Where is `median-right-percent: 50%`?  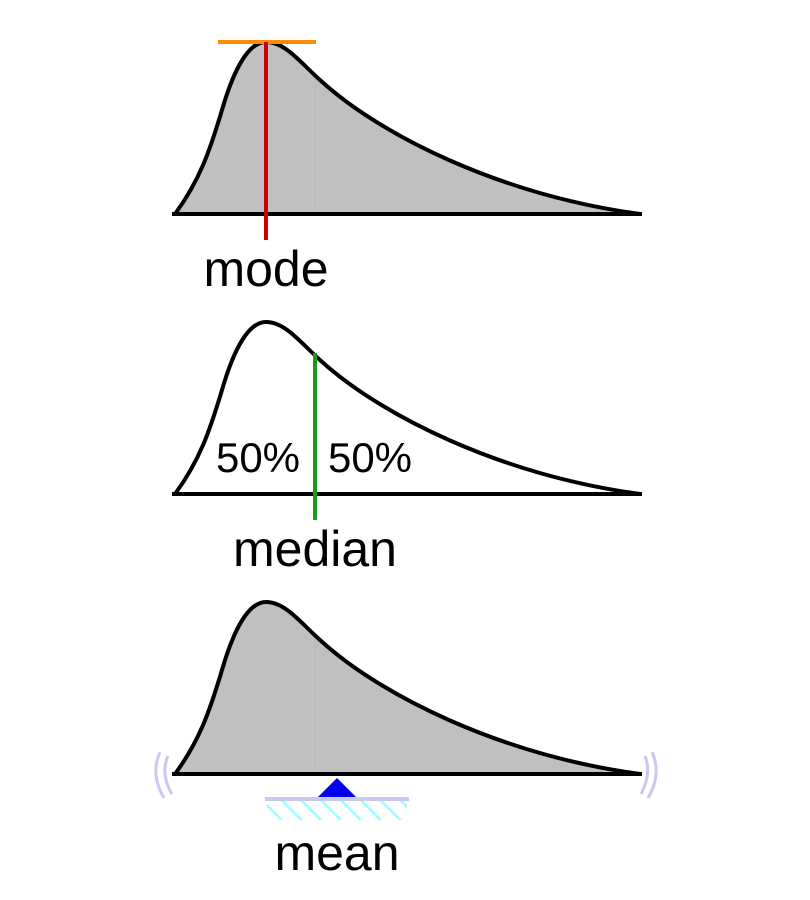 median-right-percent: 50% is located at coordinates (370, 457).